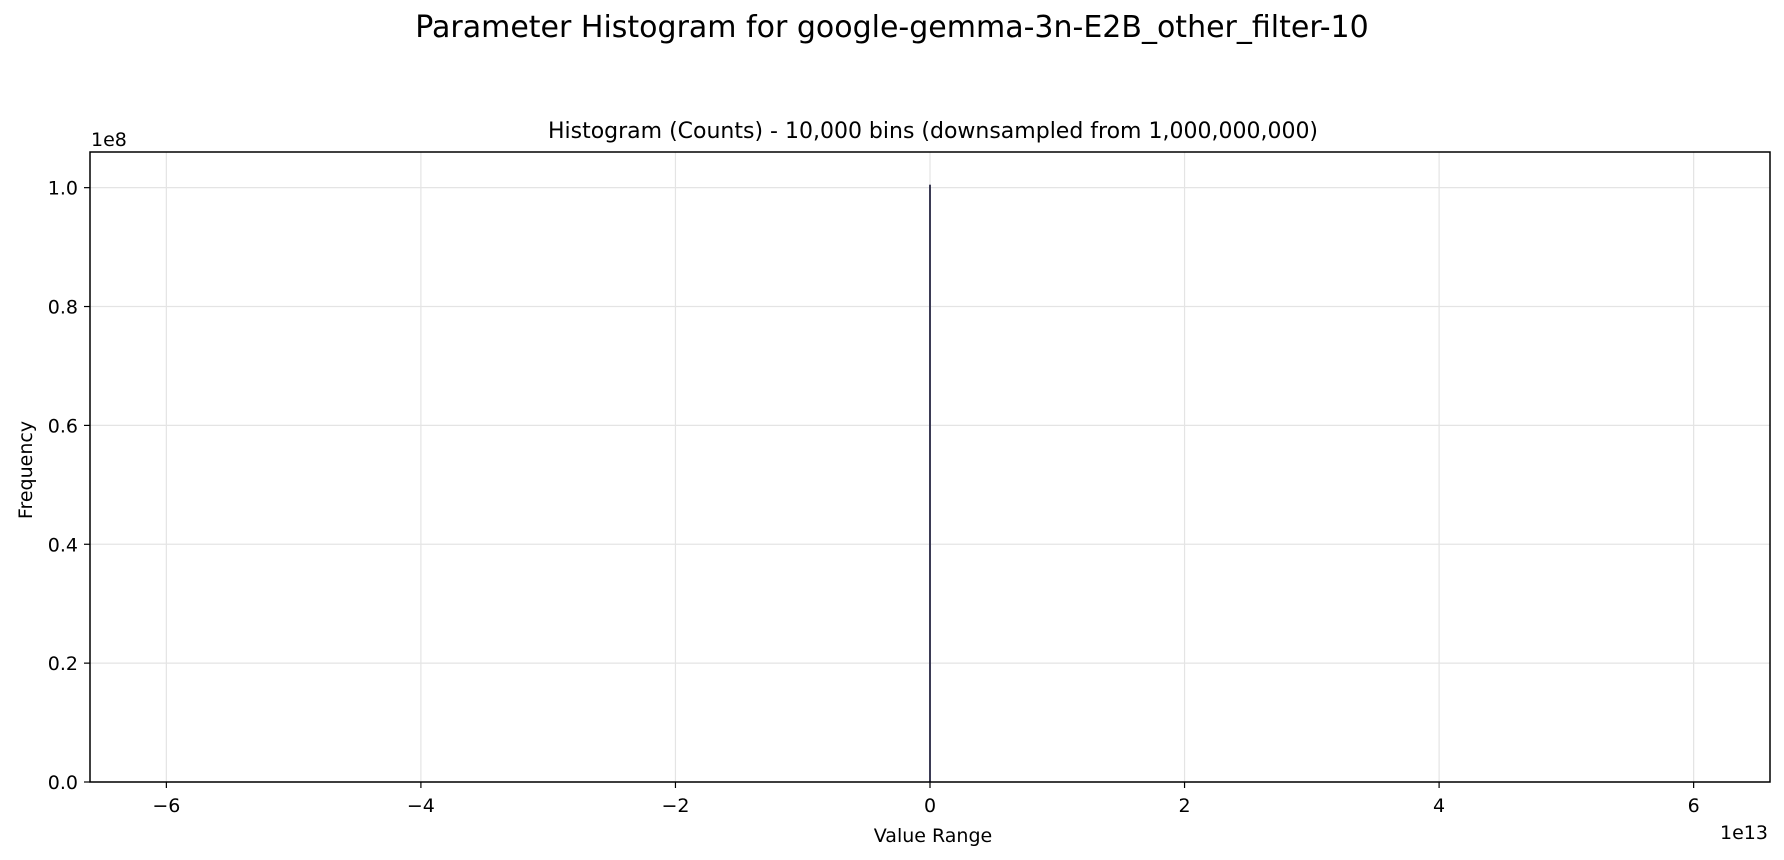 The width and height of the screenshot is (1784, 860). What do you see at coordinates (1439, 806) in the screenshot?
I see `x-tick-label: 4` at bounding box center [1439, 806].